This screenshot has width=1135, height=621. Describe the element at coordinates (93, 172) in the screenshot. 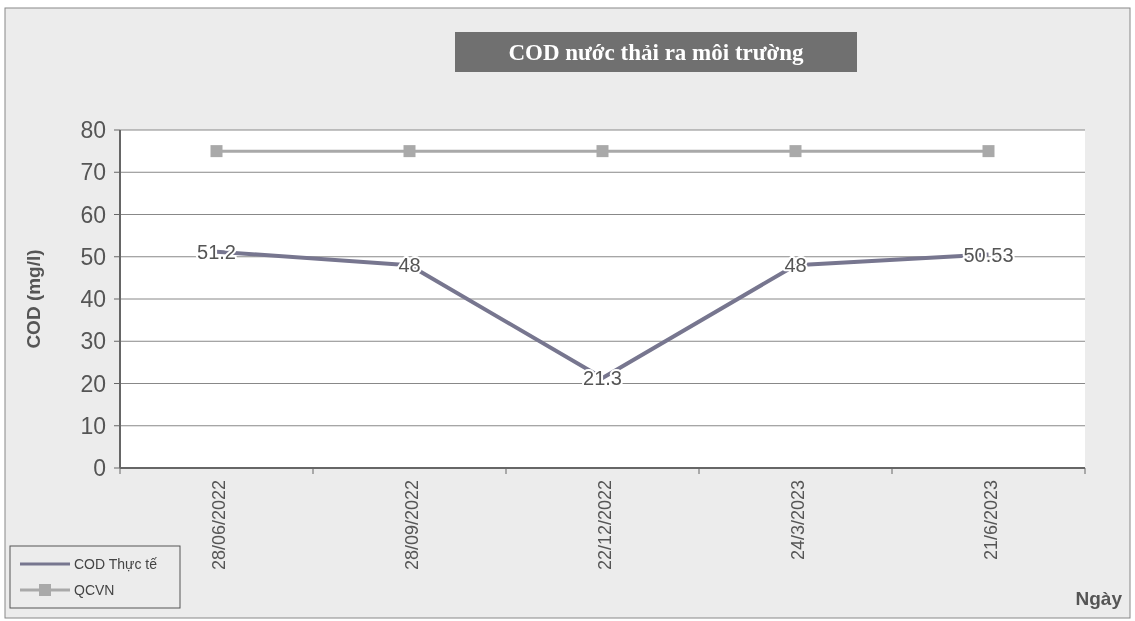

I see `y-tick-label: 70` at that location.